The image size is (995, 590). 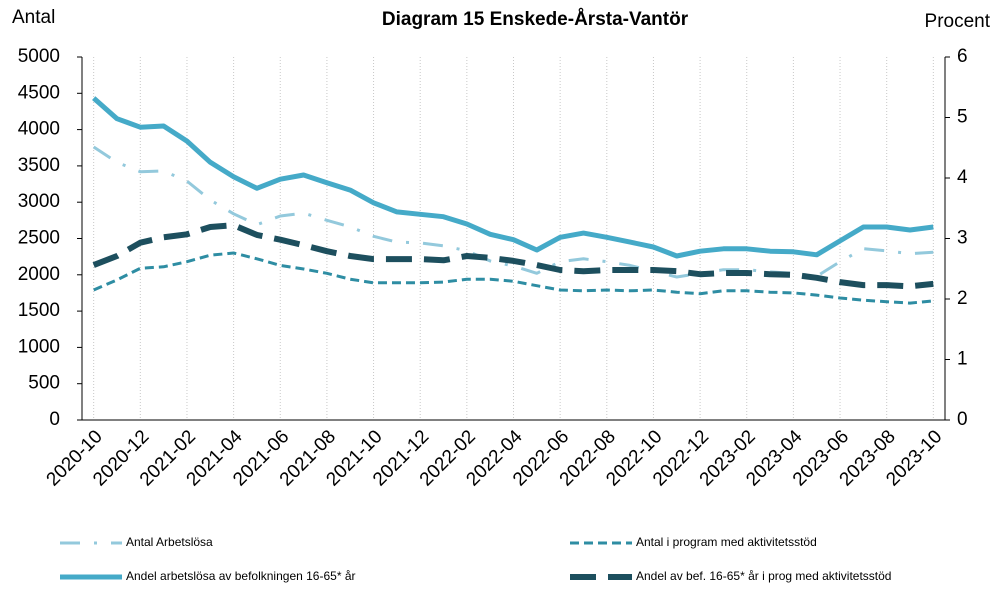 What do you see at coordinates (962, 359) in the screenshot?
I see `y2-tick-label: 1` at bounding box center [962, 359].